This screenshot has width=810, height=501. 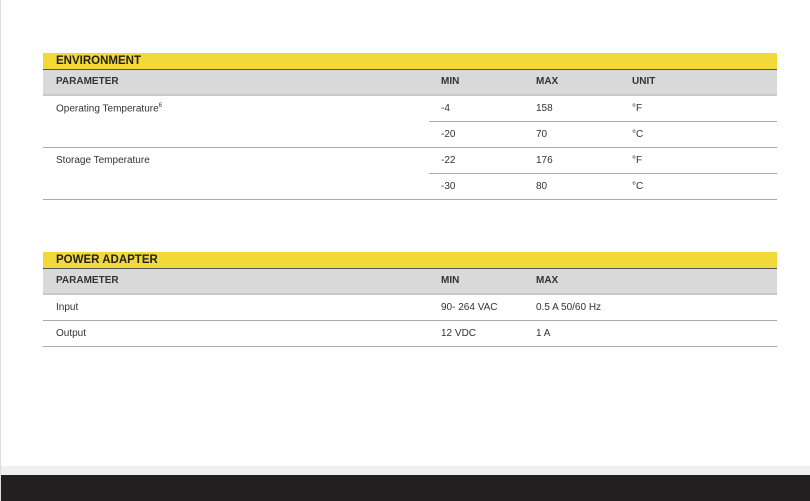 I want to click on max-cell: 158, so click(x=544, y=108).